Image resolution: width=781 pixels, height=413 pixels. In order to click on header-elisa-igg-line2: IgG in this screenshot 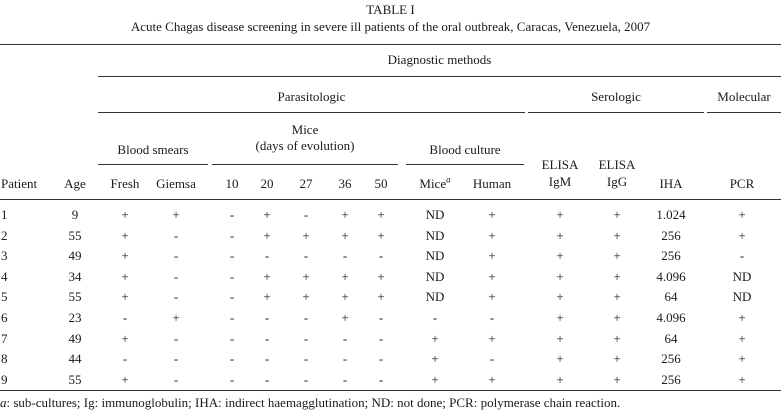, I will do `click(617, 181)`.